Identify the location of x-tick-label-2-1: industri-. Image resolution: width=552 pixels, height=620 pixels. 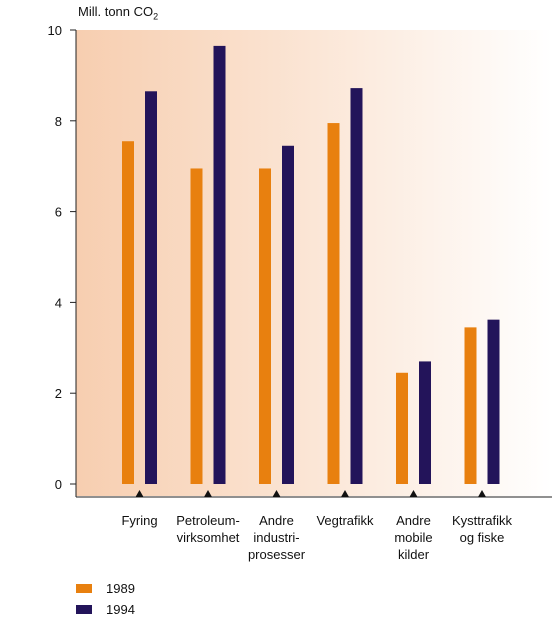
(276, 537).